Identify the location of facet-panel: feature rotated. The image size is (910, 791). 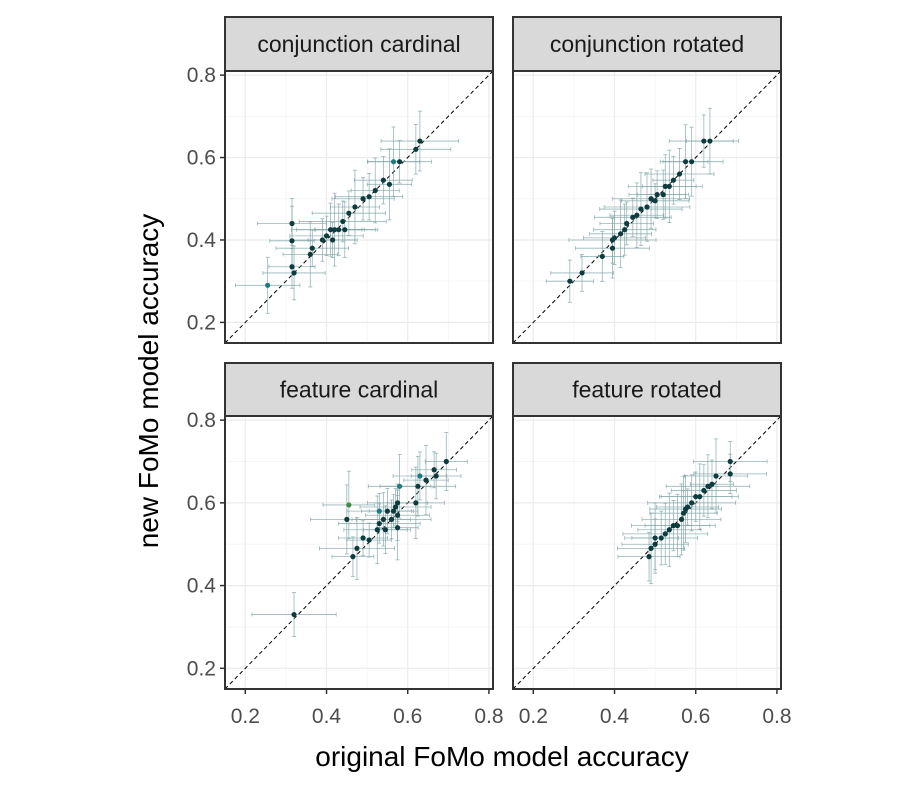
(647, 526).